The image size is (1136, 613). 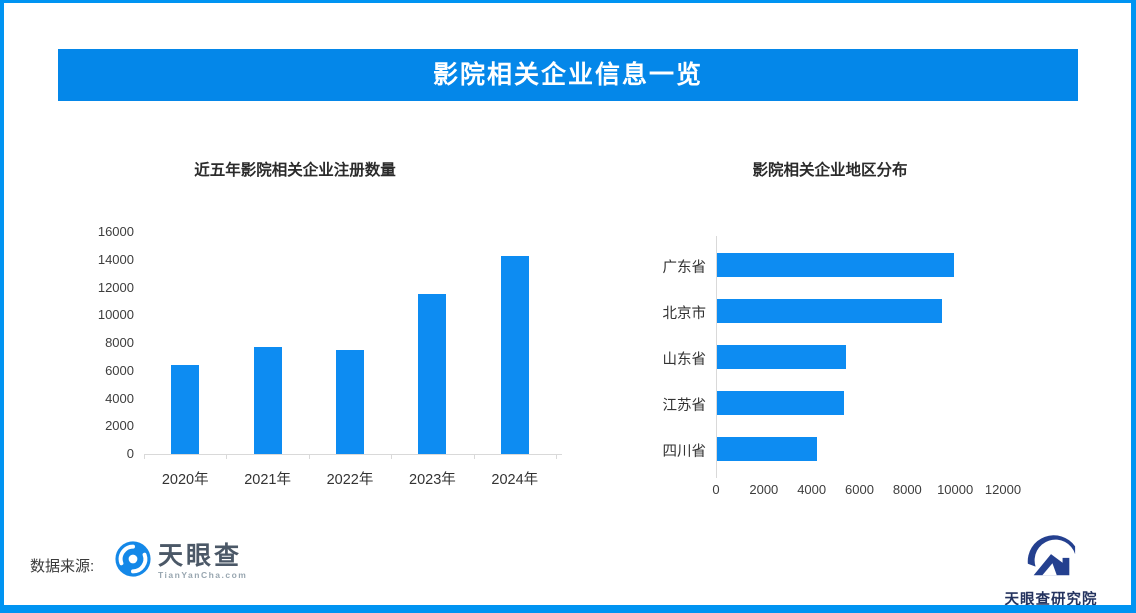 I want to click on x-axis-tick-label: 0, so click(x=716, y=489).